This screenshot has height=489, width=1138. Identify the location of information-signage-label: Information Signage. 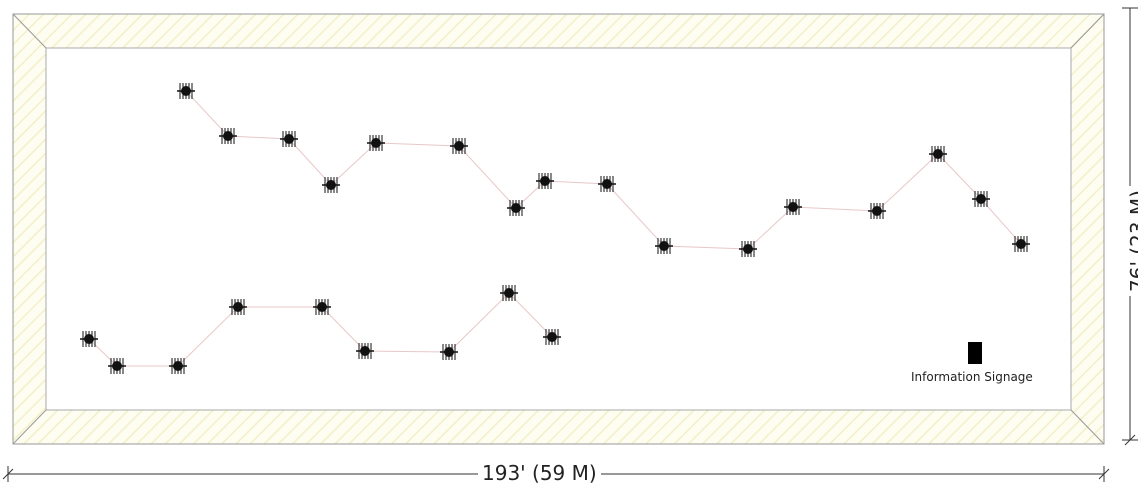
(972, 377).